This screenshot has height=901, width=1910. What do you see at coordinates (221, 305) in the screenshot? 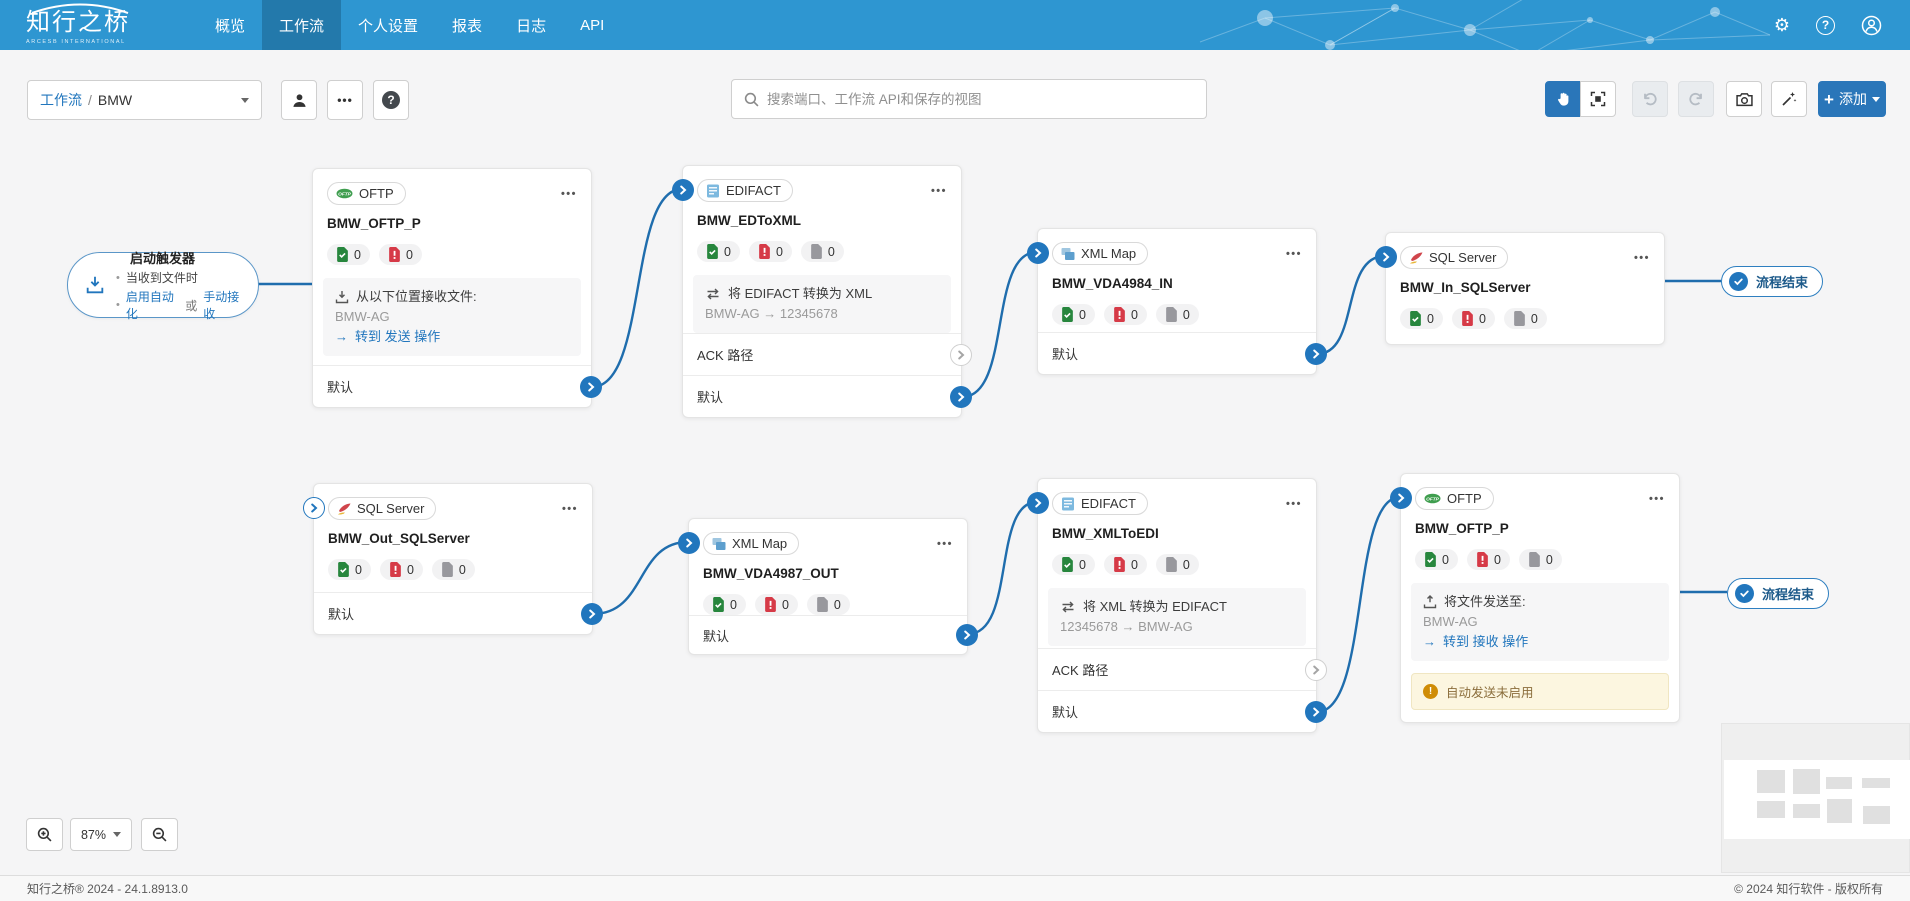
I see `manual-receive-link: 手动接收` at bounding box center [221, 305].